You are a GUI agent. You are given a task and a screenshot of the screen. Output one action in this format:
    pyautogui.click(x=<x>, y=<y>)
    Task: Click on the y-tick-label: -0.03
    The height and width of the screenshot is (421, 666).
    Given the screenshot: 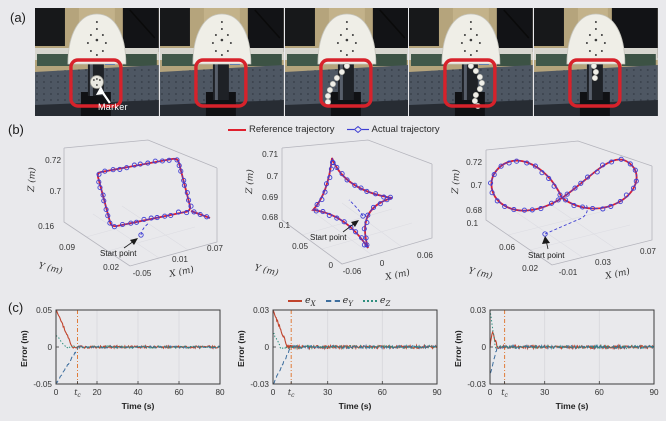 What is the action you would take?
    pyautogui.click(x=476, y=384)
    